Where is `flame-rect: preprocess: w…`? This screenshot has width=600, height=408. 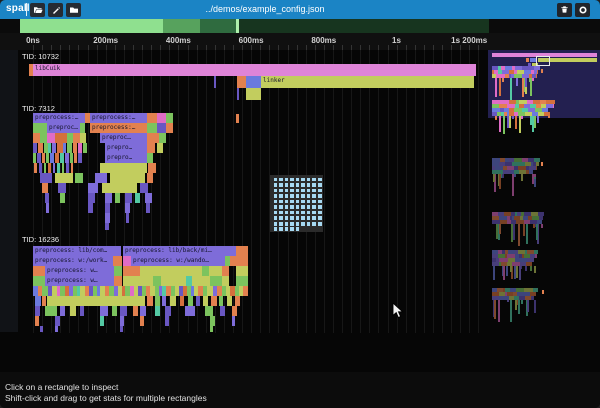
flame-rect: preprocess: w… is located at coordinates (79, 281).